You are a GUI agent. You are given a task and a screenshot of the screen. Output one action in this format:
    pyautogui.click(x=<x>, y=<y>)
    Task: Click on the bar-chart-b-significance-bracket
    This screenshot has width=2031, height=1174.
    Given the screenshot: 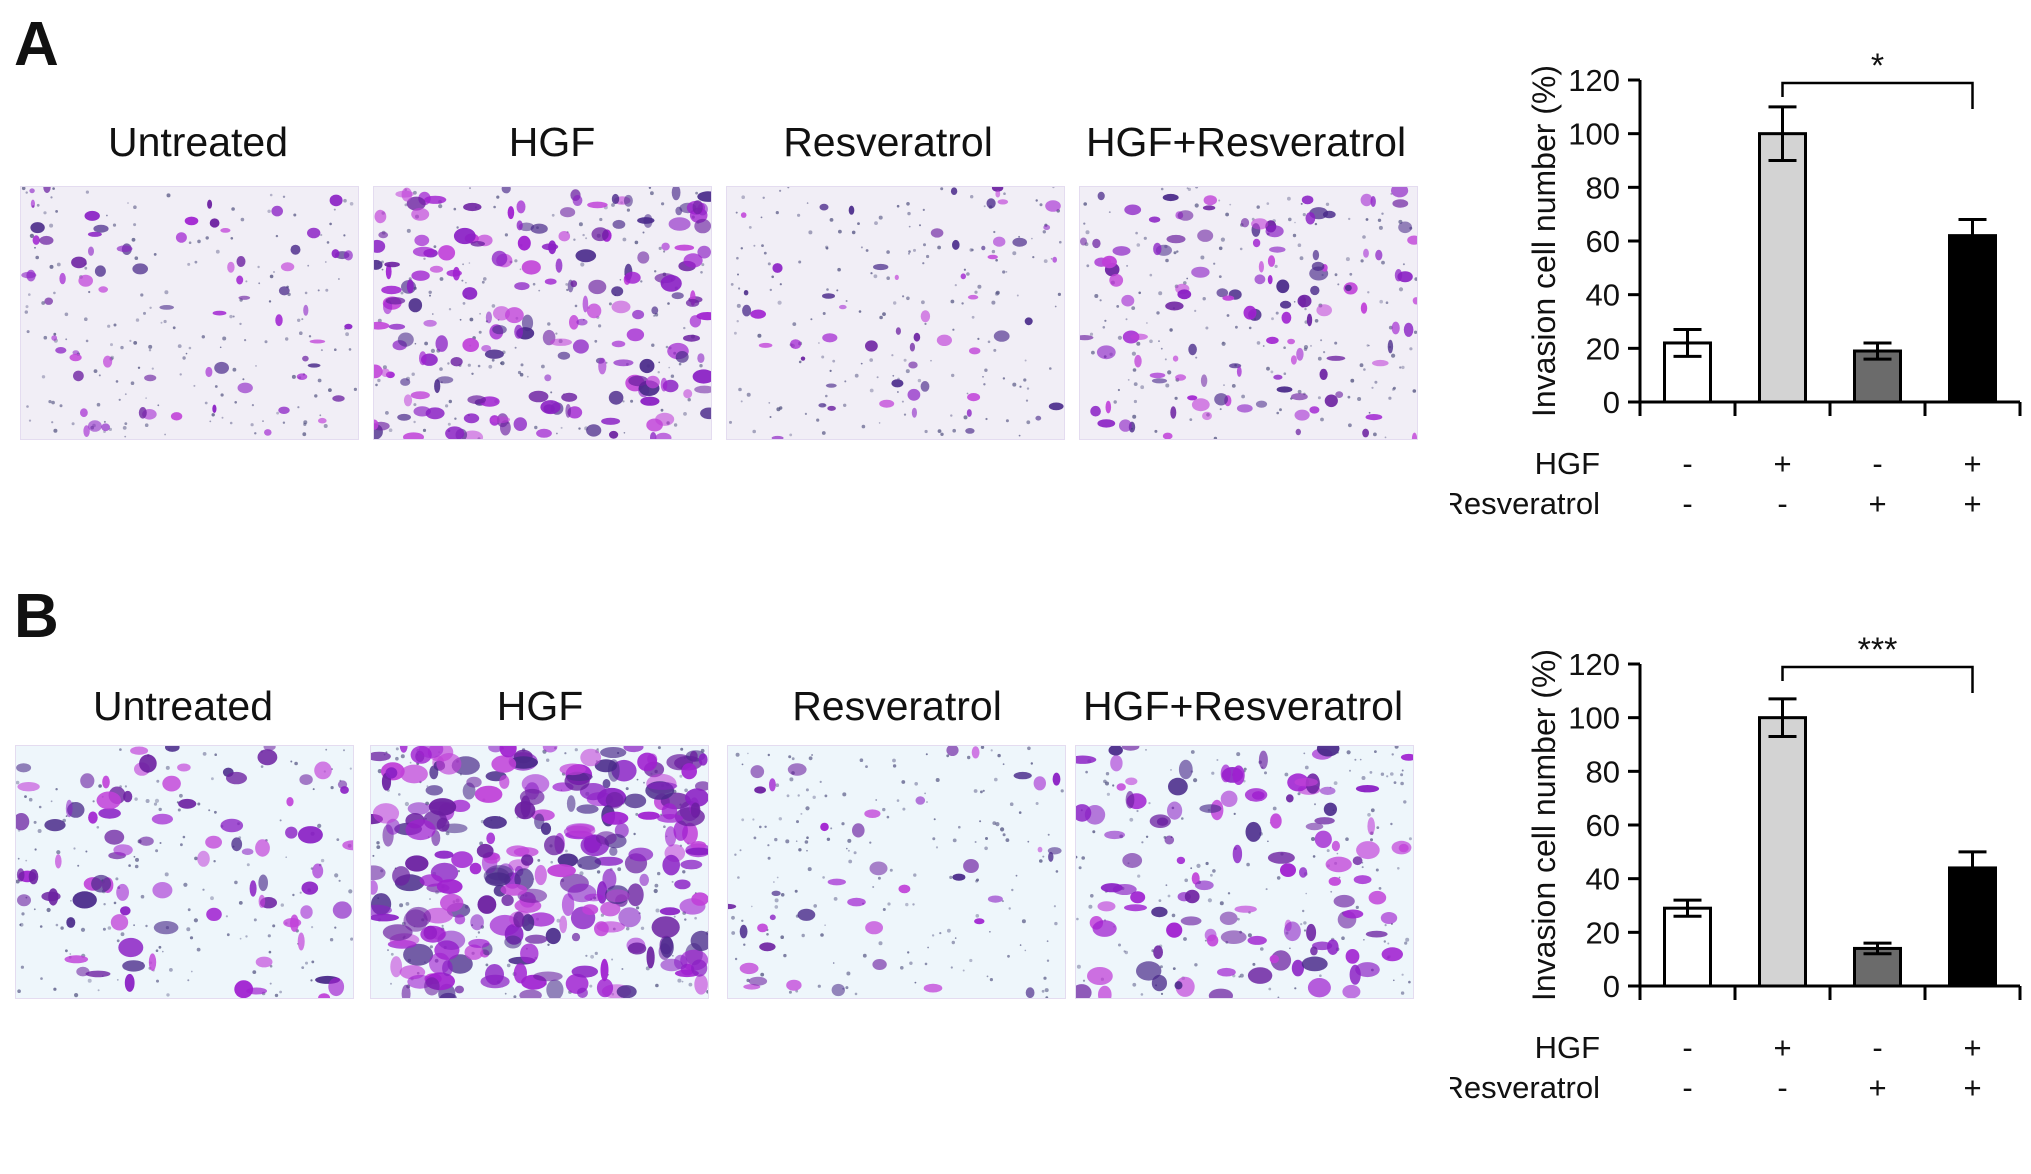 What is the action you would take?
    pyautogui.click(x=1877, y=679)
    